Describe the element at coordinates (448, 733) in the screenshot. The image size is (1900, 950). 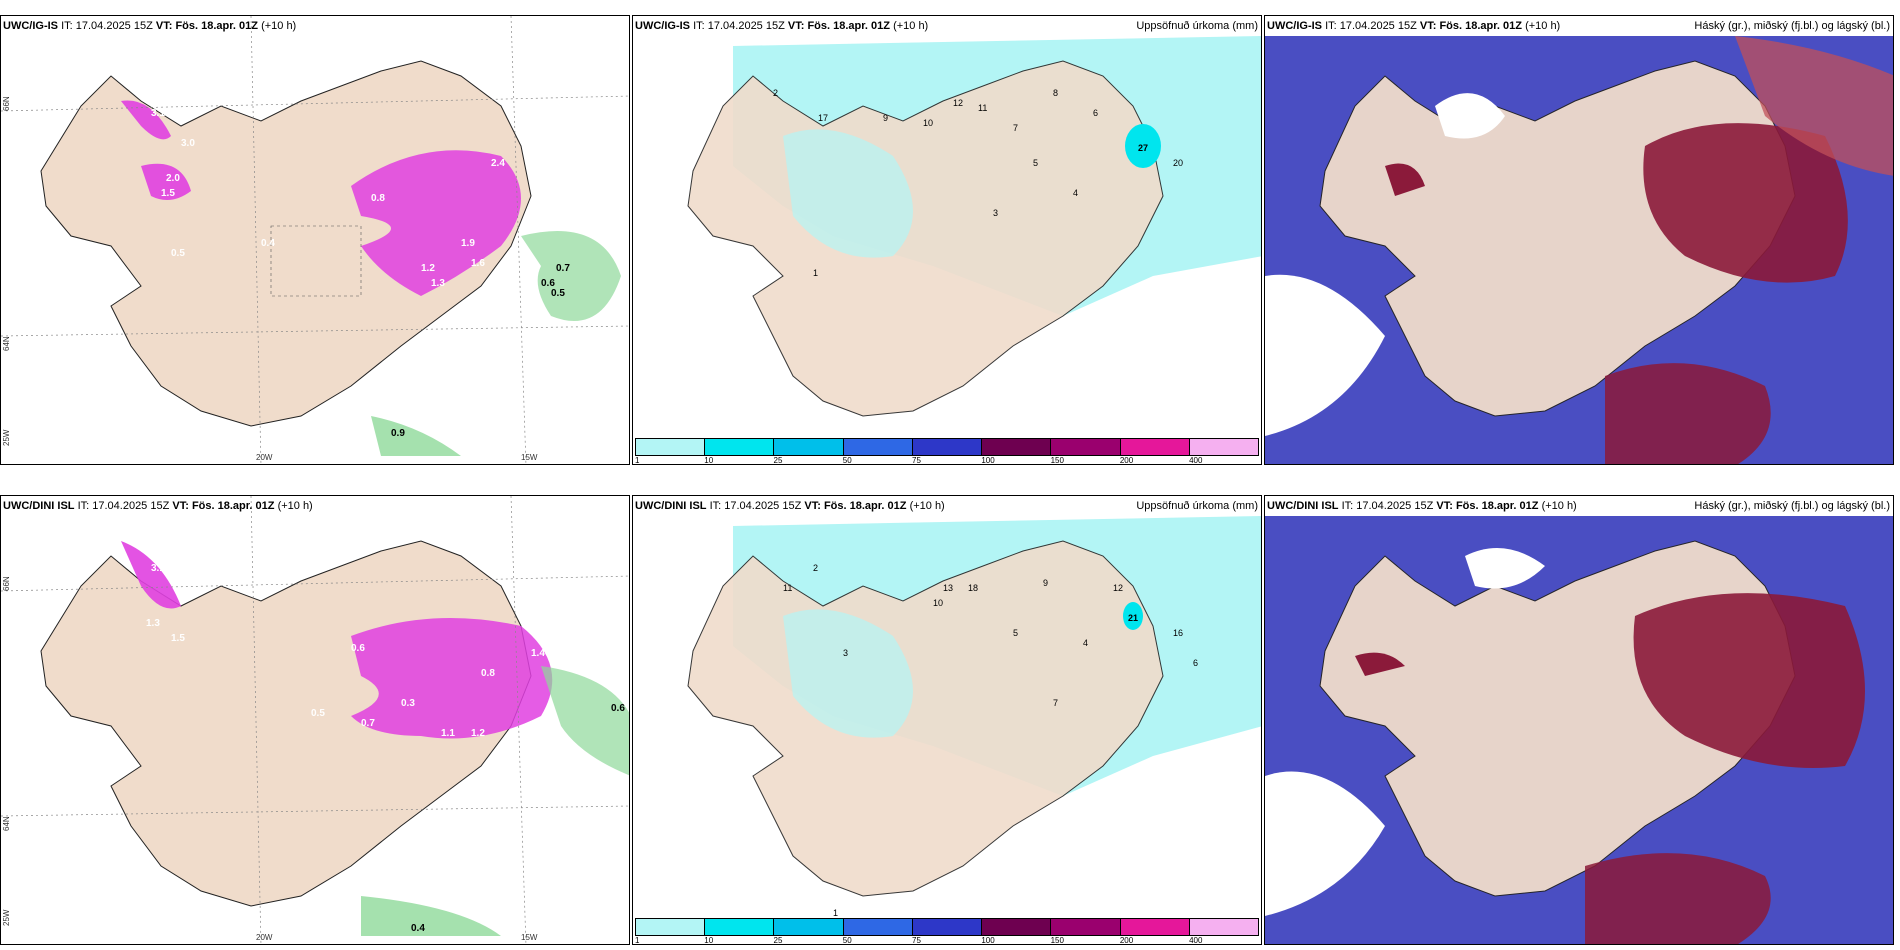
I see `value-label: 1.1` at that location.